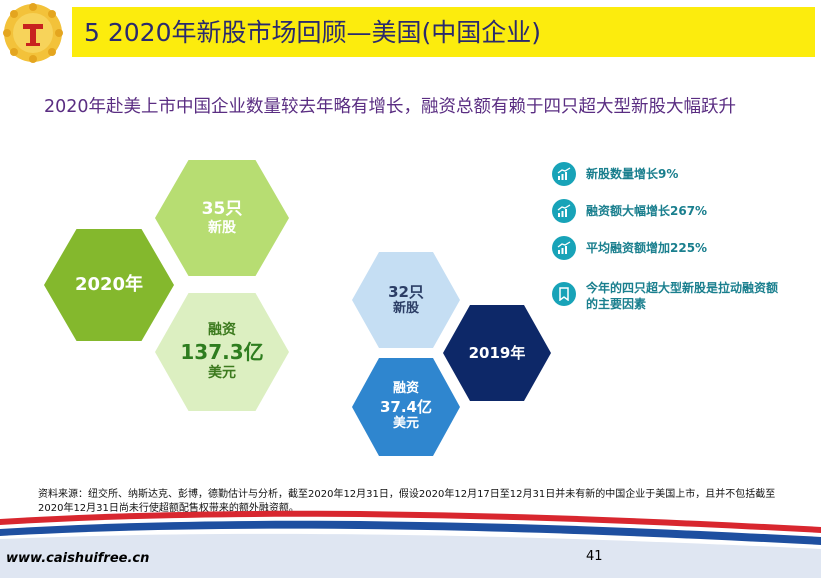  Describe the element at coordinates (594, 556) in the screenshot. I see `page-number: 41` at that location.